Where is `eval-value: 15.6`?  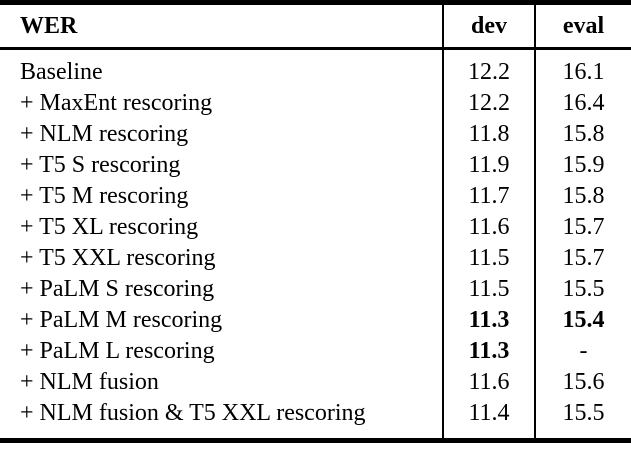
eval-value: 15.6 is located at coordinates (582, 382).